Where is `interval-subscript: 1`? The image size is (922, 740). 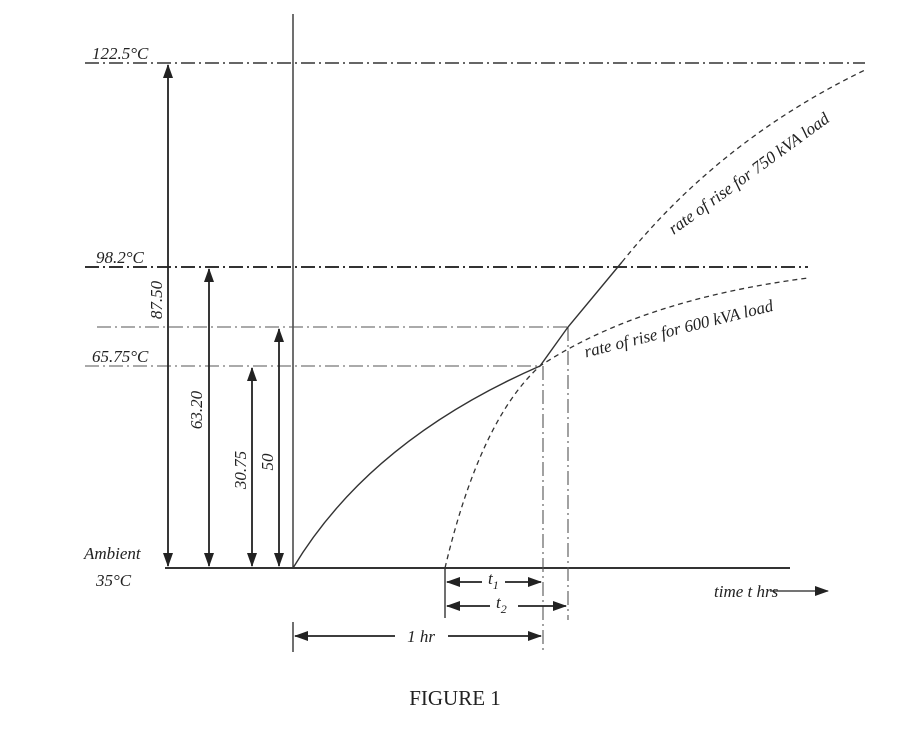 interval-subscript: 1 is located at coordinates (496, 585).